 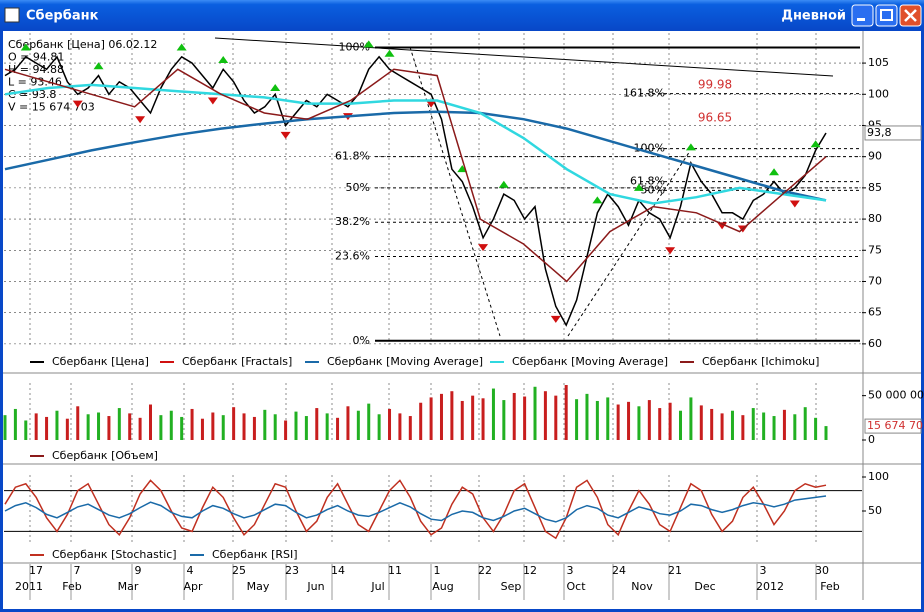 What do you see at coordinates (255, 554) in the screenshot?
I see `legend-label: Сбербанк [RSI]` at bounding box center [255, 554].